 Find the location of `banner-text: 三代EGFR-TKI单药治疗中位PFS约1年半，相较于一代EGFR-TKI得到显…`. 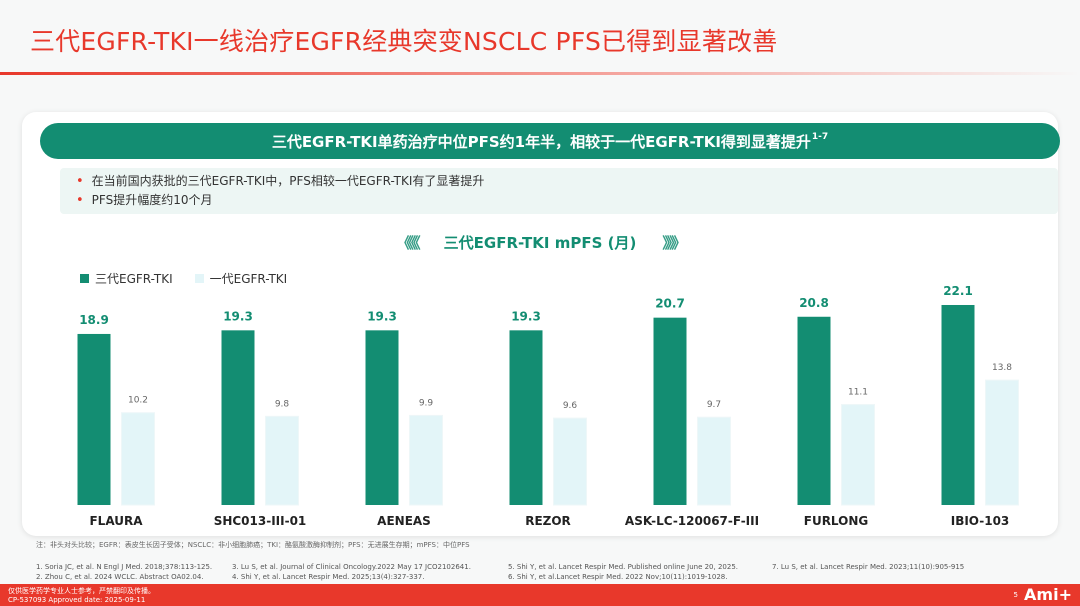

banner-text: 三代EGFR-TKI单药治疗中位PFS约1年半，相较于一代EGFR-TKI得到显… is located at coordinates (541, 141).